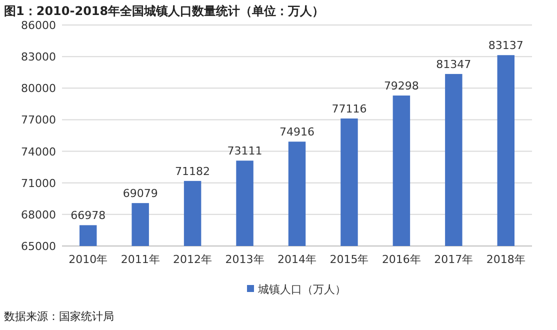 The image size is (557, 330). Describe the element at coordinates (59, 316) in the screenshot. I see `source-note: 数据来源：国家统计局` at that location.